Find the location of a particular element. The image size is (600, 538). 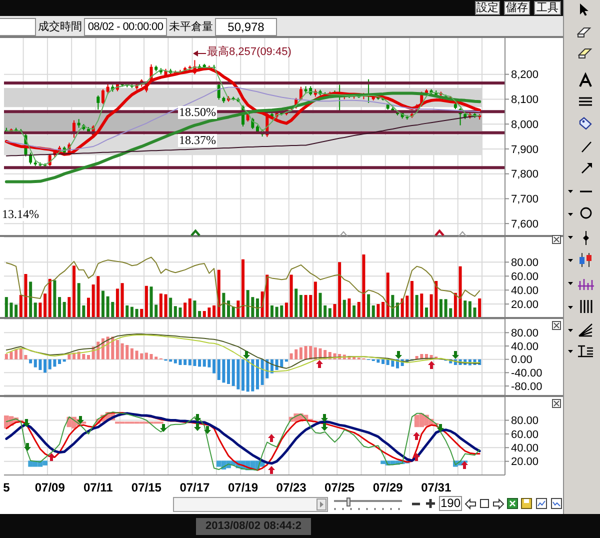

y-tick-label: 0.00 is located at coordinates (521, 360).